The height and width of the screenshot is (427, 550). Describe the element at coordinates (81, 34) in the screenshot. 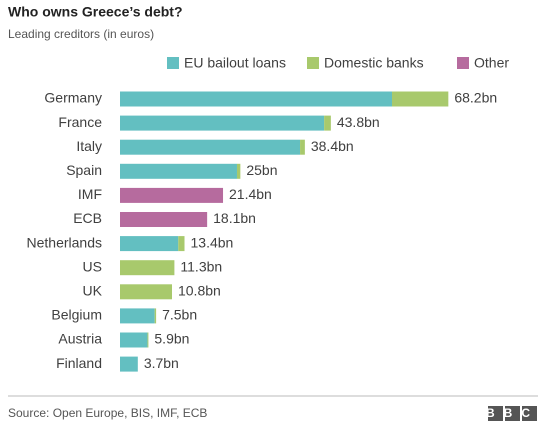

I see `chart-subtitle: Leading creditors (in euros)` at that location.